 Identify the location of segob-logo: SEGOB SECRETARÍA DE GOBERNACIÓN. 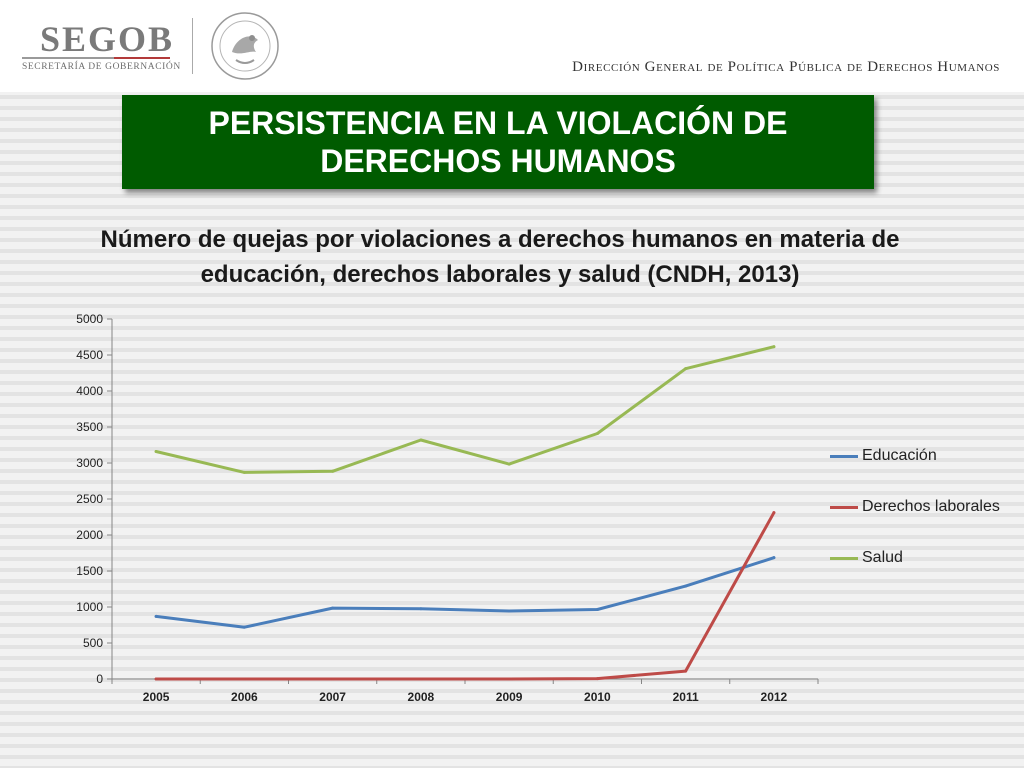
(101, 46).